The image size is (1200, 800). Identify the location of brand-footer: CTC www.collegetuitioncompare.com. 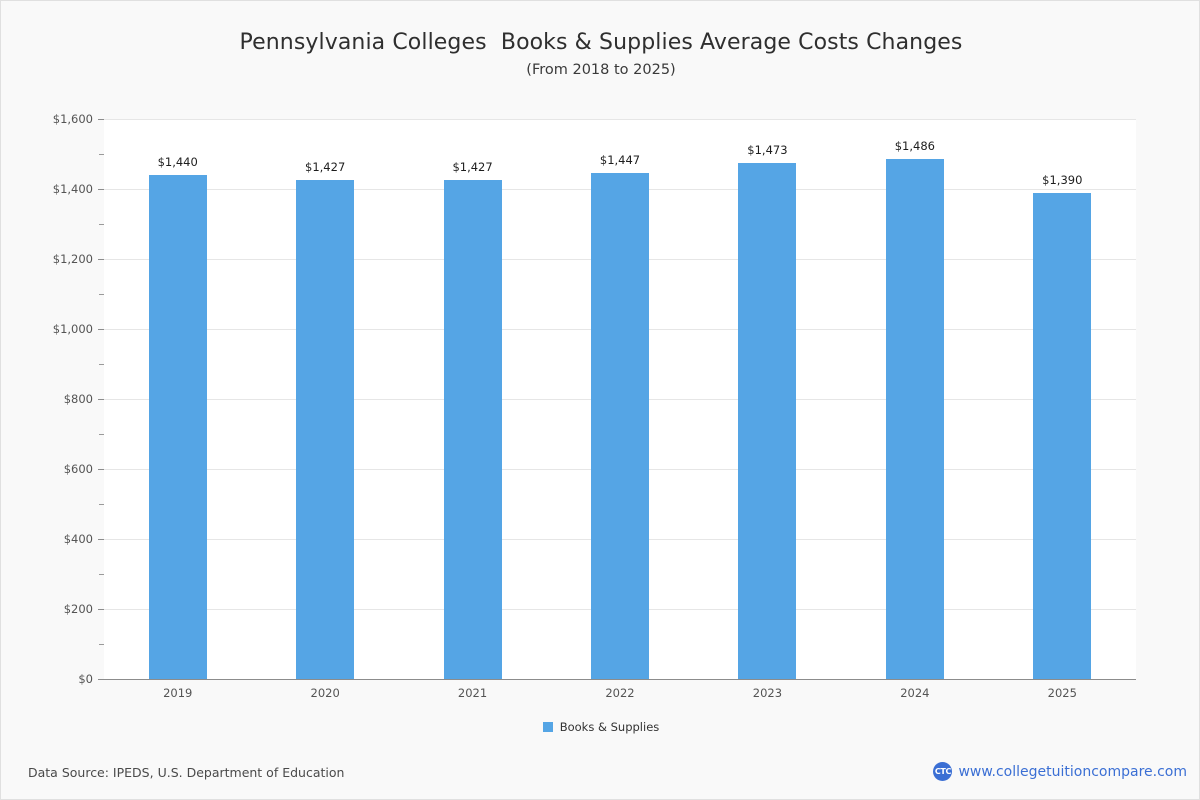
(1060, 771).